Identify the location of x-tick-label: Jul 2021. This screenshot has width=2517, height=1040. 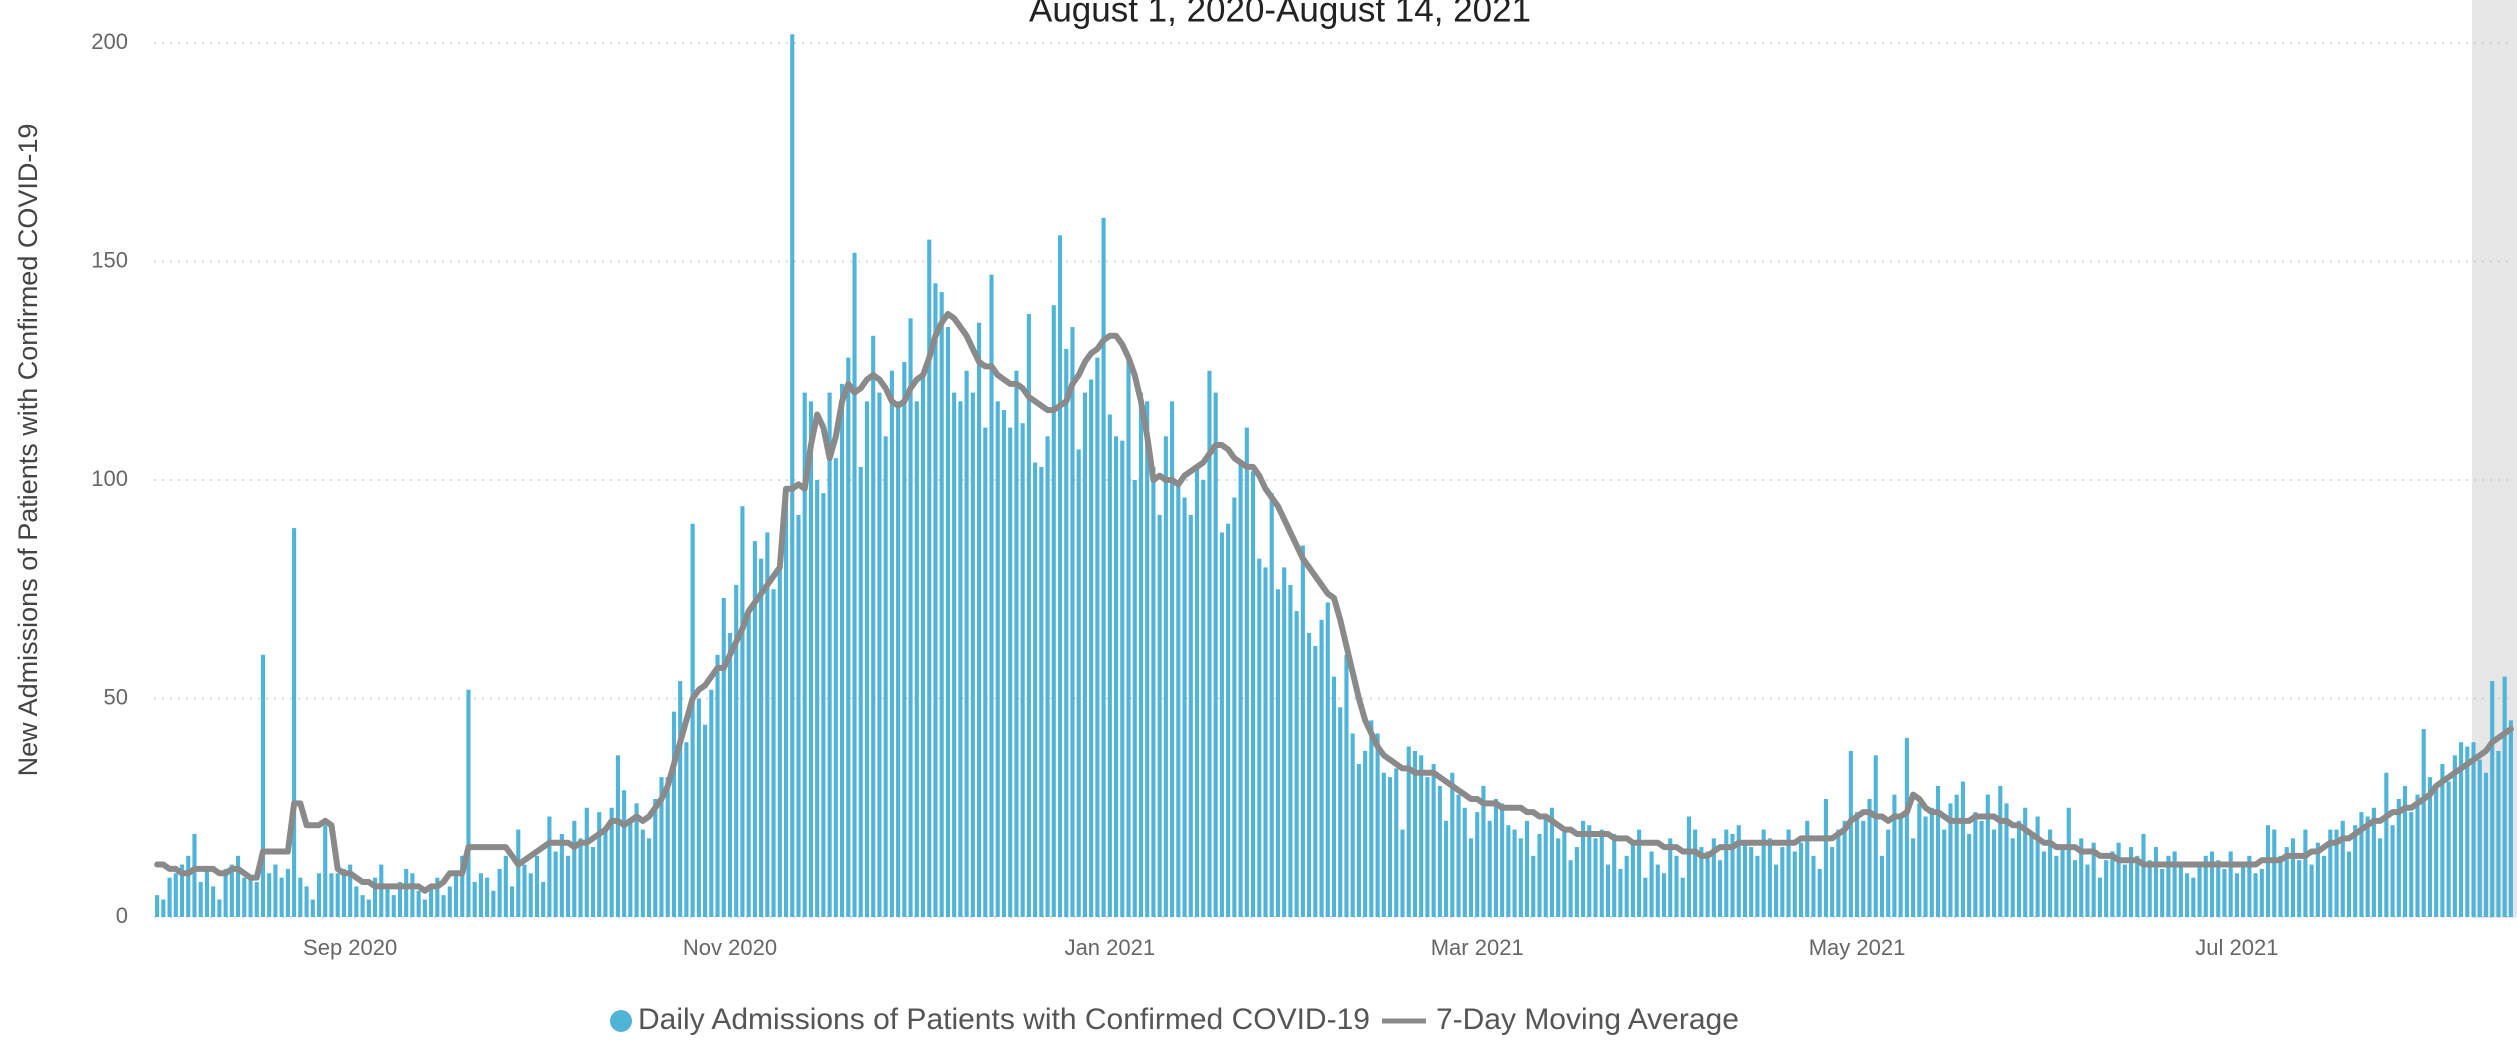
(2236, 947).